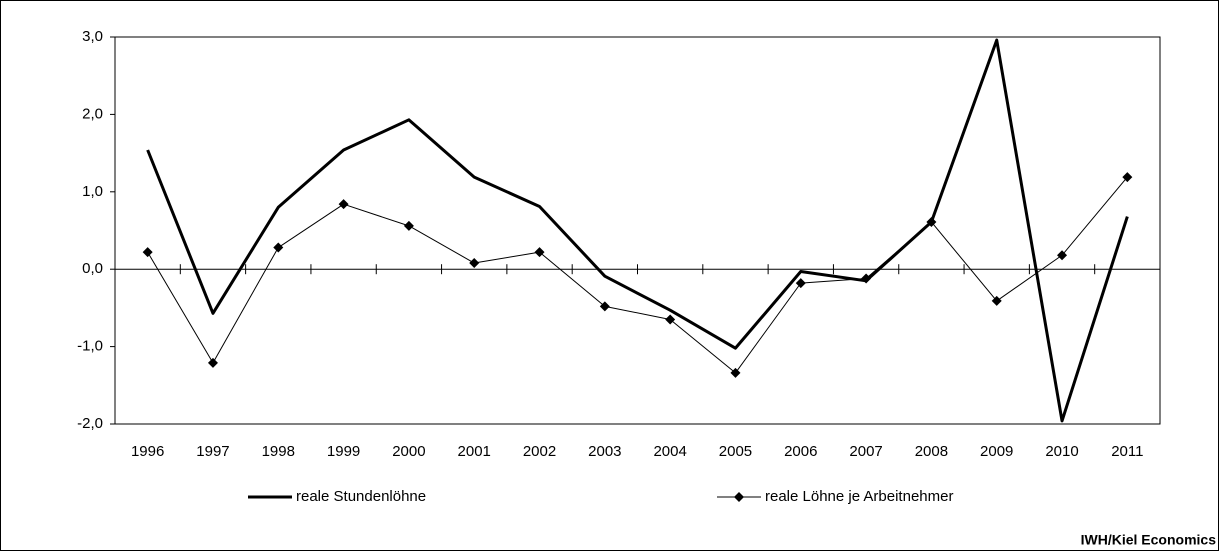 The width and height of the screenshot is (1219, 556). I want to click on y-tick-label: -1,0, so click(90, 346).